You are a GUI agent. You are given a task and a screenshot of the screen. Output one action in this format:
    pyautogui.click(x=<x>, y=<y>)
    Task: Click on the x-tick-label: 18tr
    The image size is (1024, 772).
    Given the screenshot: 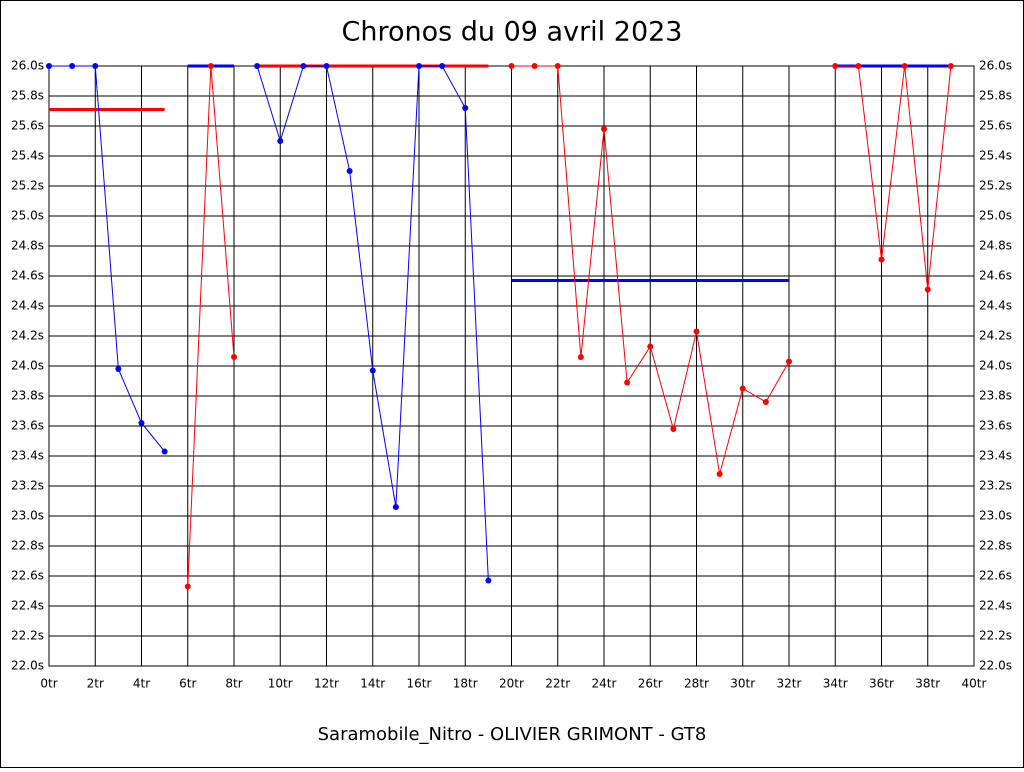 What is the action you would take?
    pyautogui.click(x=465, y=684)
    